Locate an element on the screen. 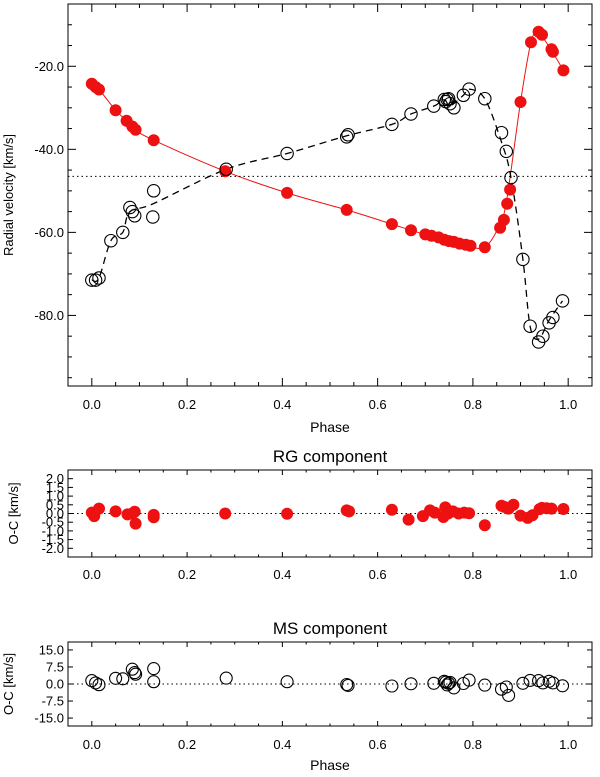 Image resolution: width=600 pixels, height=777 pixels. y-tick-label: 0.5 is located at coordinates (55, 504).